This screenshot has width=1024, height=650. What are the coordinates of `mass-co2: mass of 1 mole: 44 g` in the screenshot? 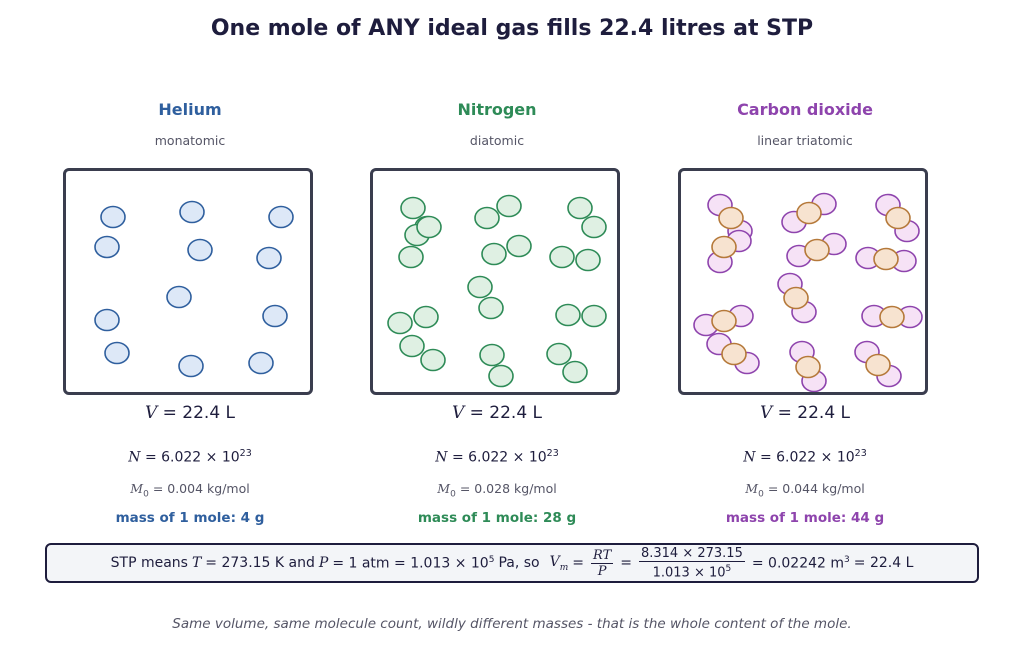 It's located at (805, 518).